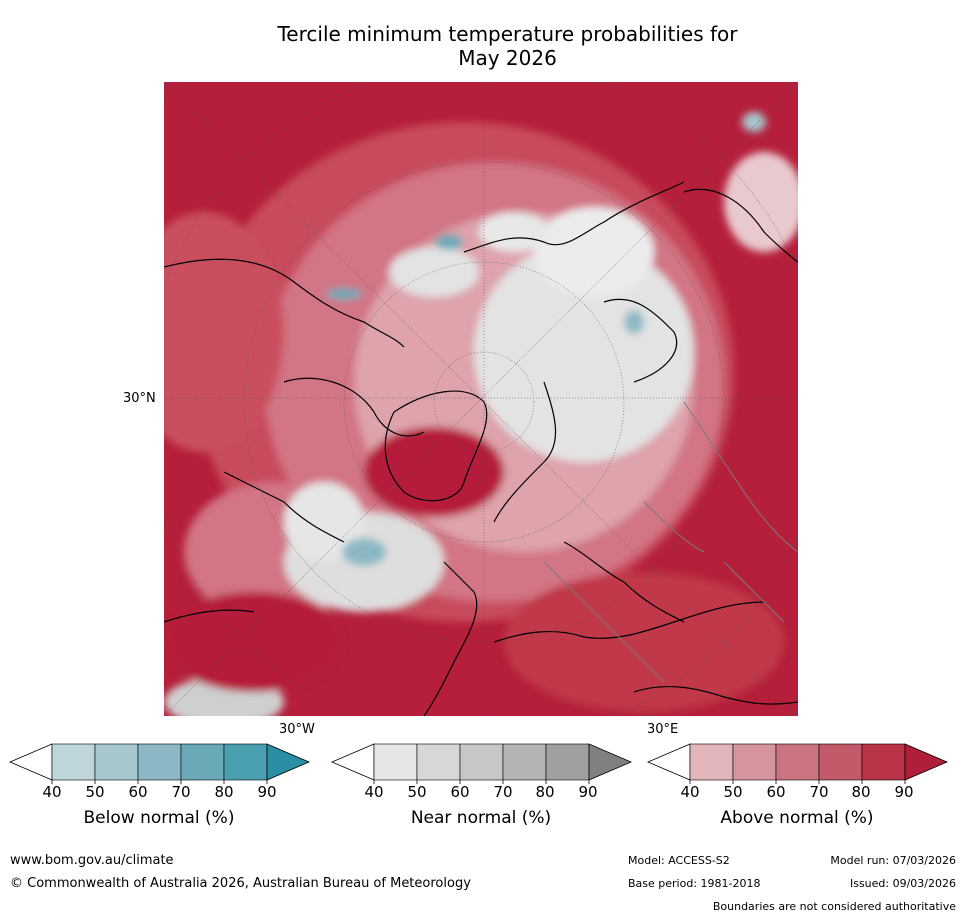  I want to click on latitude-label: 30°N, so click(139, 398).